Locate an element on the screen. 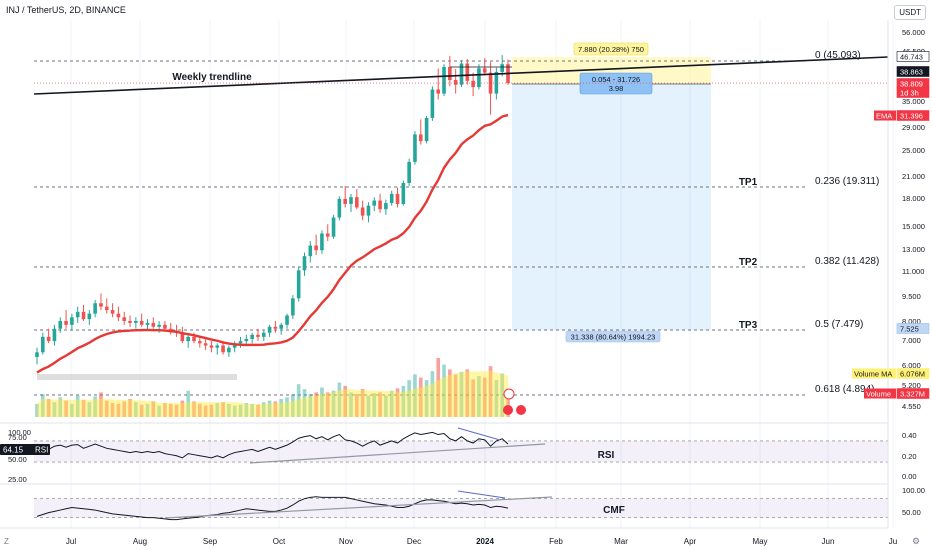  rsi-right-tick: 0.20 is located at coordinates (909, 456).